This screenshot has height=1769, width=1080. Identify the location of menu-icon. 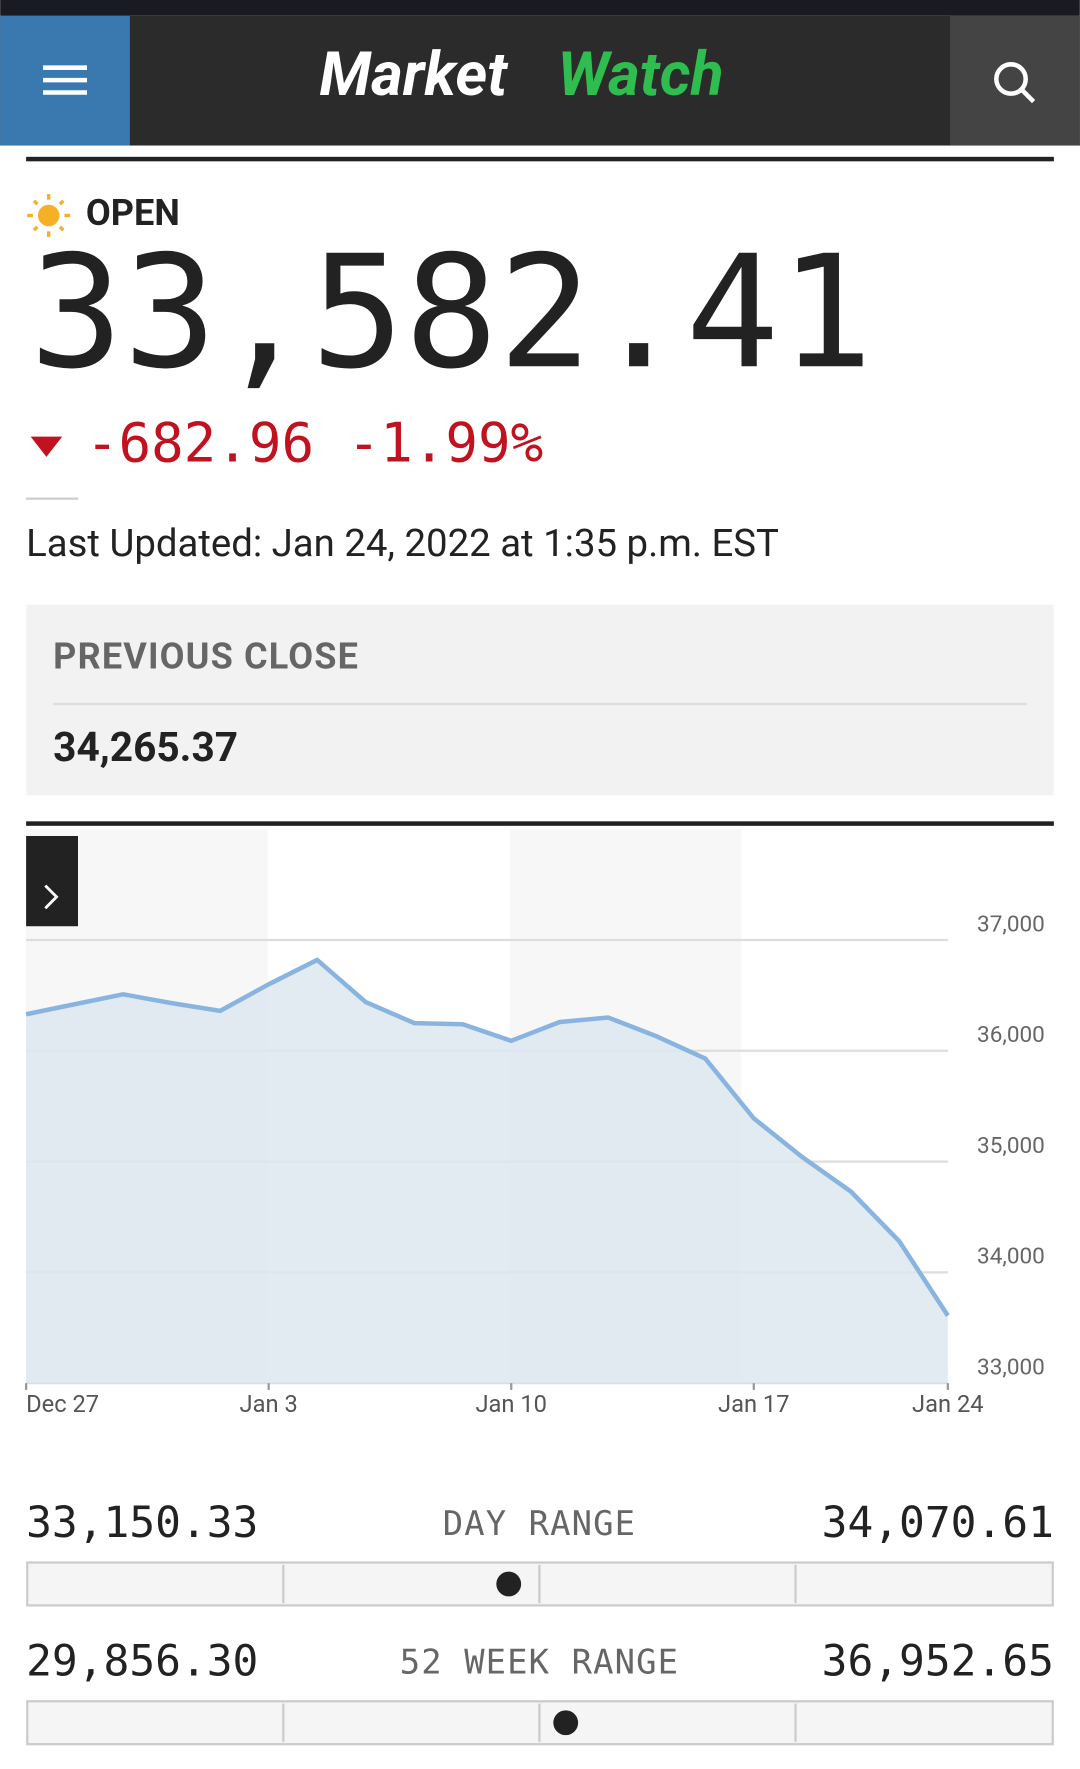
(65, 80).